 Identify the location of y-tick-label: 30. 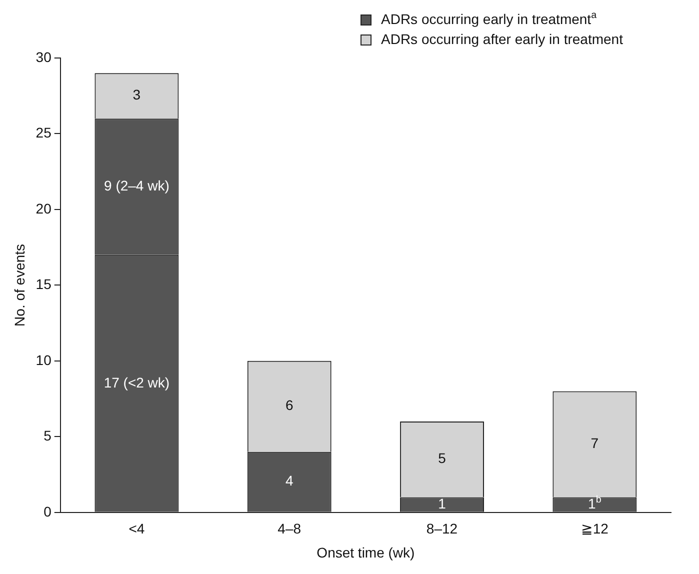
(44, 56).